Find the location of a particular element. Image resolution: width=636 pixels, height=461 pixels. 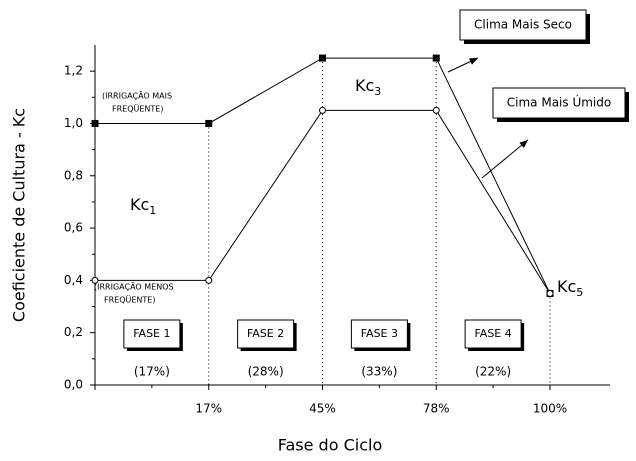

y-tick-label: 0,4 is located at coordinates (73, 280).